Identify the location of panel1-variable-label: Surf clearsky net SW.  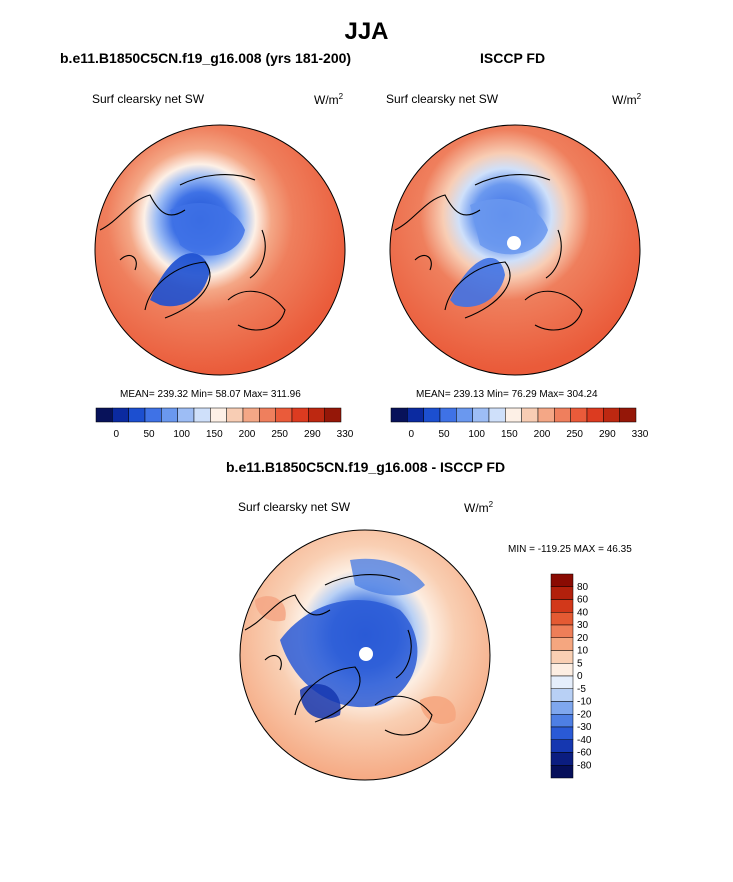
(148, 99).